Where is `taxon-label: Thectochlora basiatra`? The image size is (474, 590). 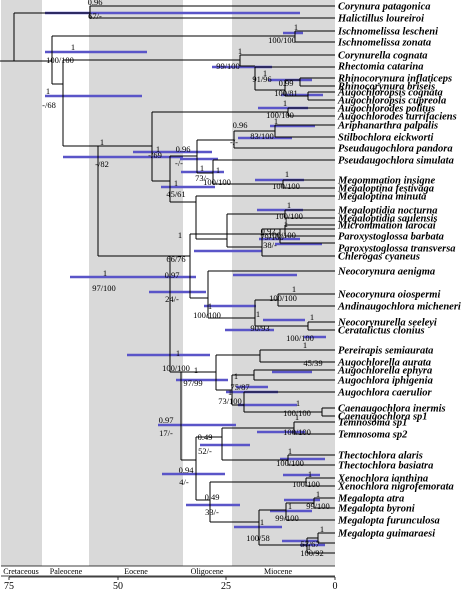
taxon-label: Thectochlora basiatra is located at coordinates (385, 466).